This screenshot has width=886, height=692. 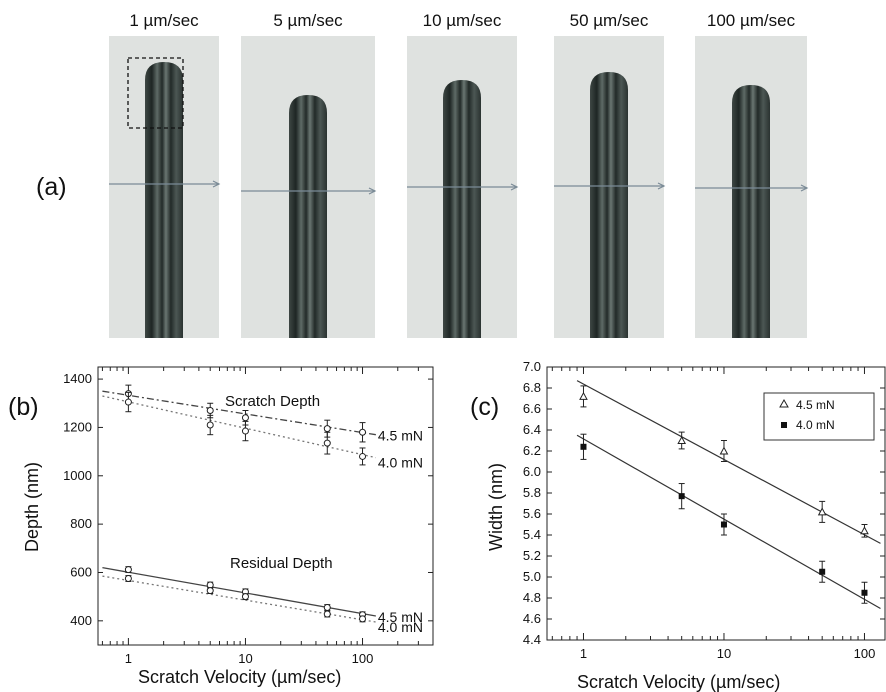 What do you see at coordinates (815, 425) in the screenshot?
I see `legend-label-4-0-mn: 4.0 mN` at bounding box center [815, 425].